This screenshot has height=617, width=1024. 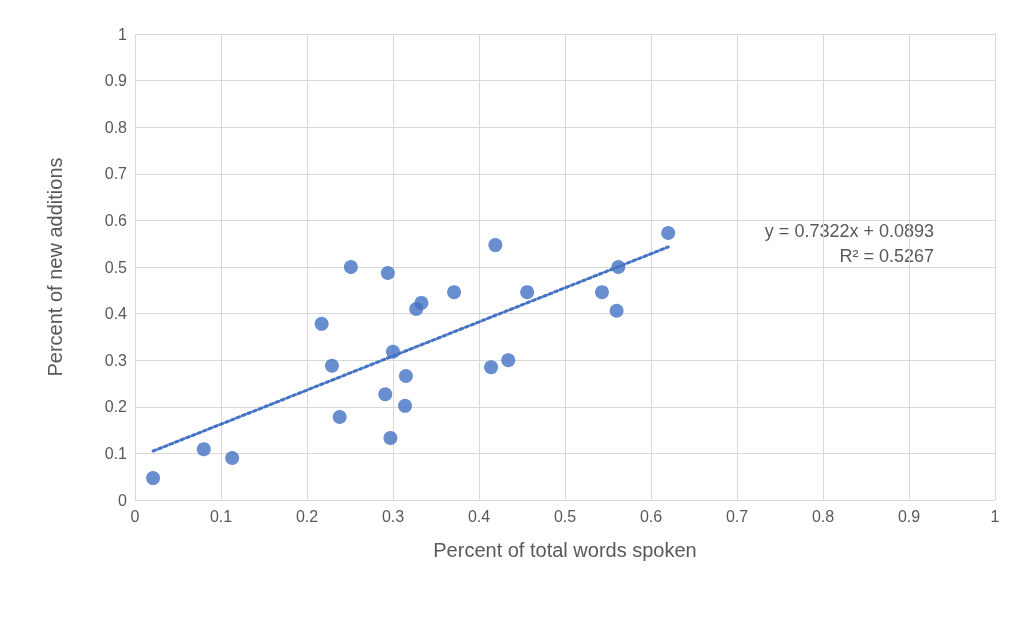 I want to click on x-tick-label: 1, so click(x=995, y=516).